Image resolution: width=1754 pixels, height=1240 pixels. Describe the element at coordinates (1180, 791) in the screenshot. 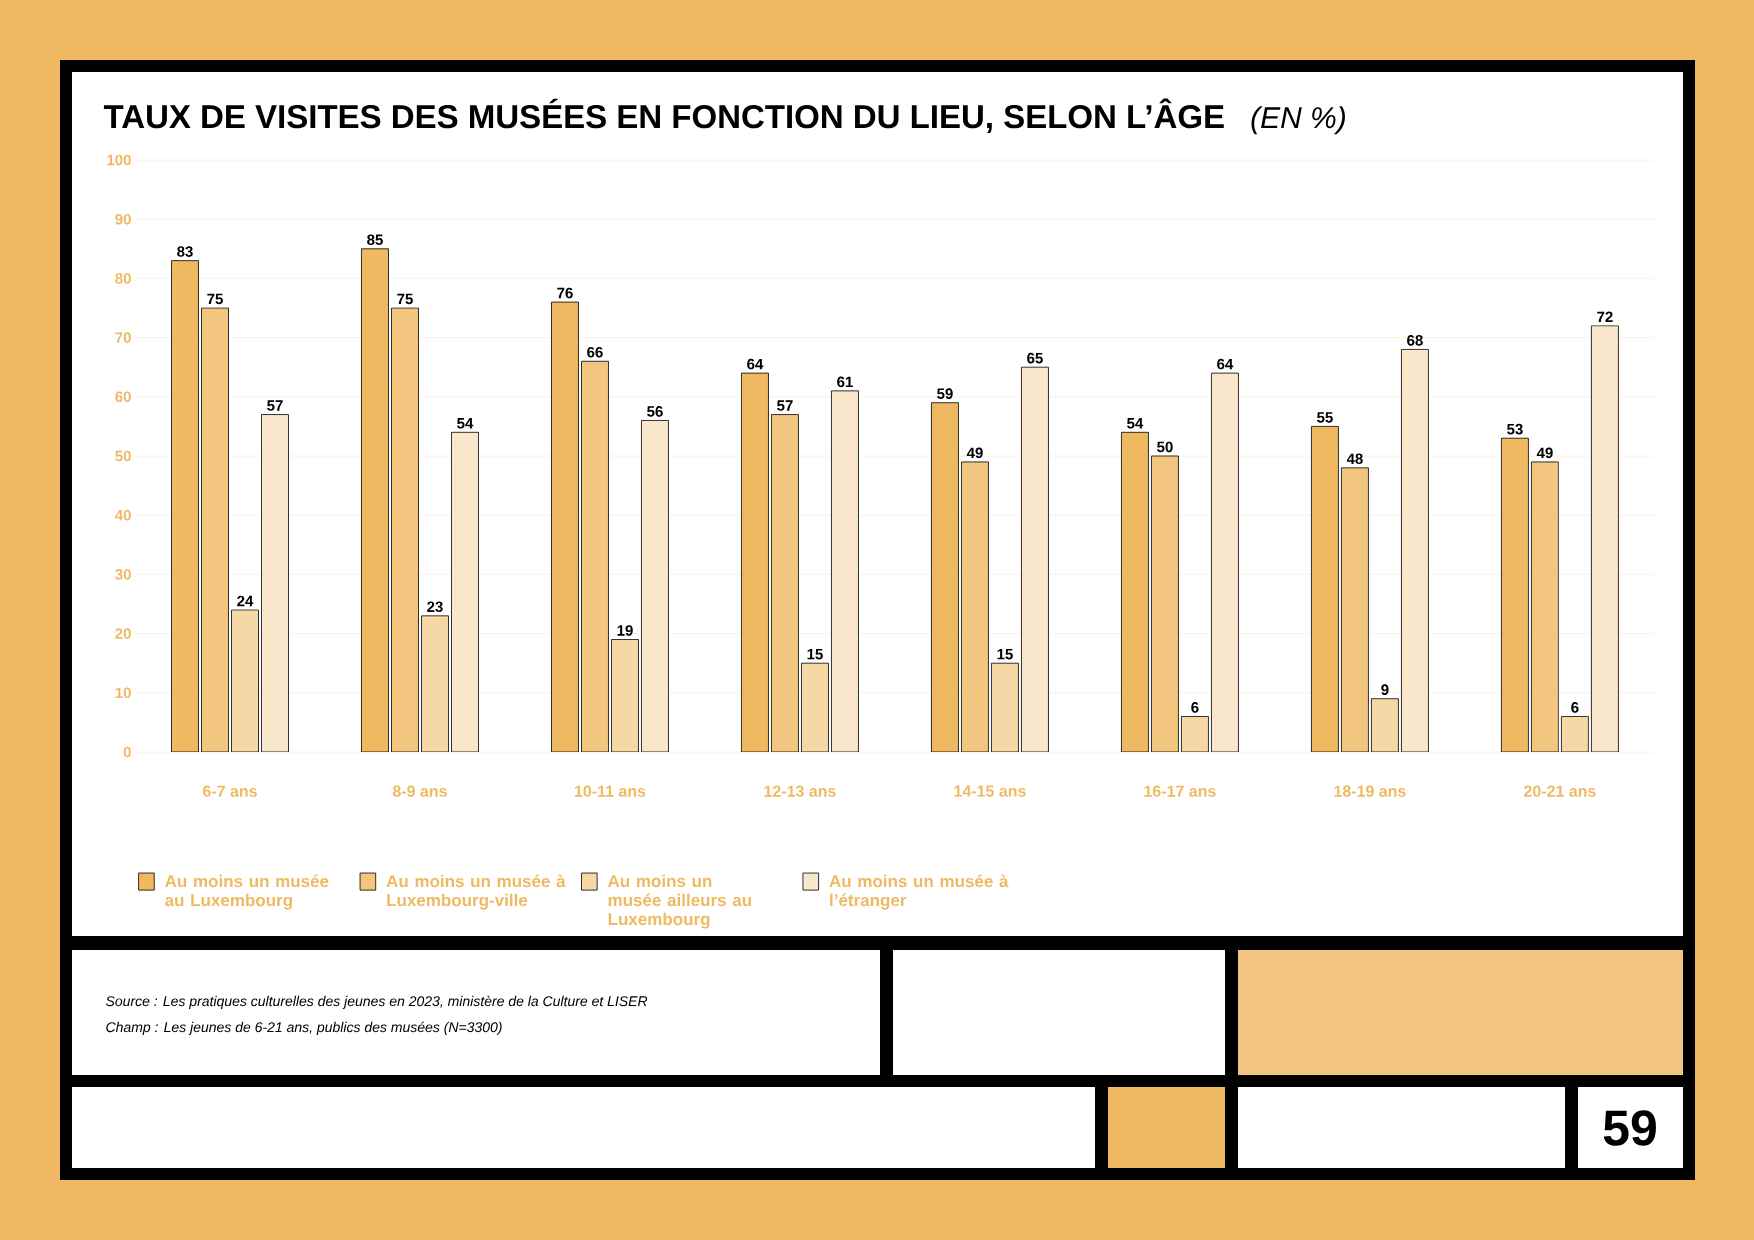

I see `x-tick-label: 16-17 ans` at that location.